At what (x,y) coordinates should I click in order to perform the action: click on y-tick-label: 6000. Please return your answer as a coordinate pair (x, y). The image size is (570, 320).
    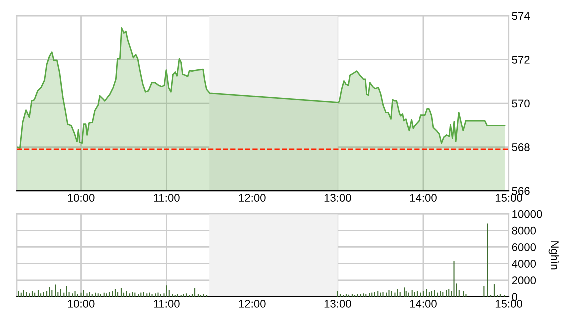
    Looking at the image, I should click on (524, 248).